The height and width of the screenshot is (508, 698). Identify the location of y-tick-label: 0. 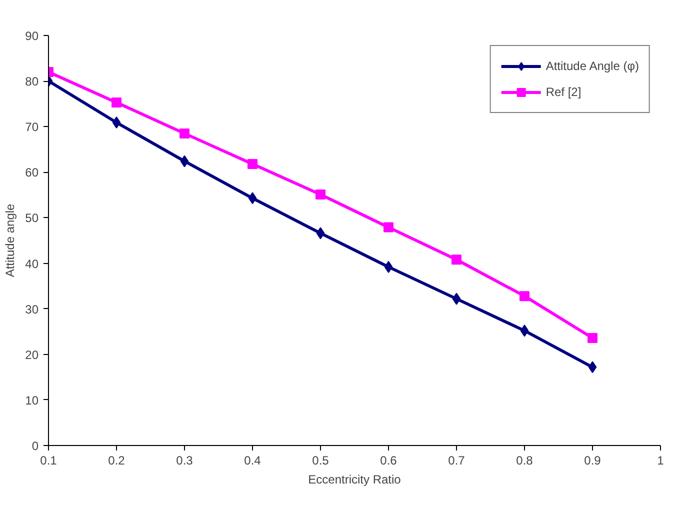
(35, 446).